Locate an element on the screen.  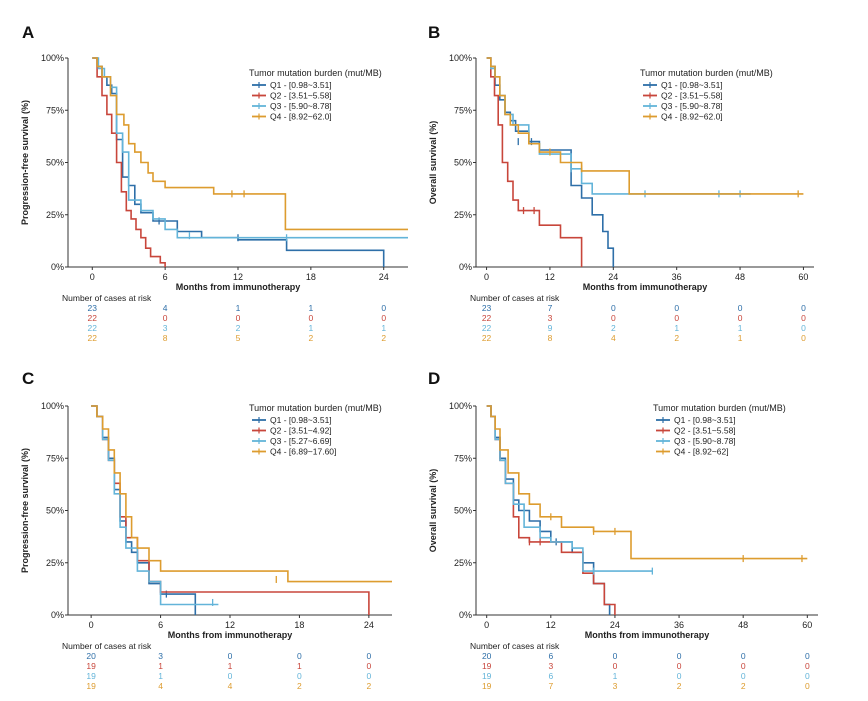
legend-entry-q4: Q4 - [6.89~17.60] is located at coordinates (303, 452).